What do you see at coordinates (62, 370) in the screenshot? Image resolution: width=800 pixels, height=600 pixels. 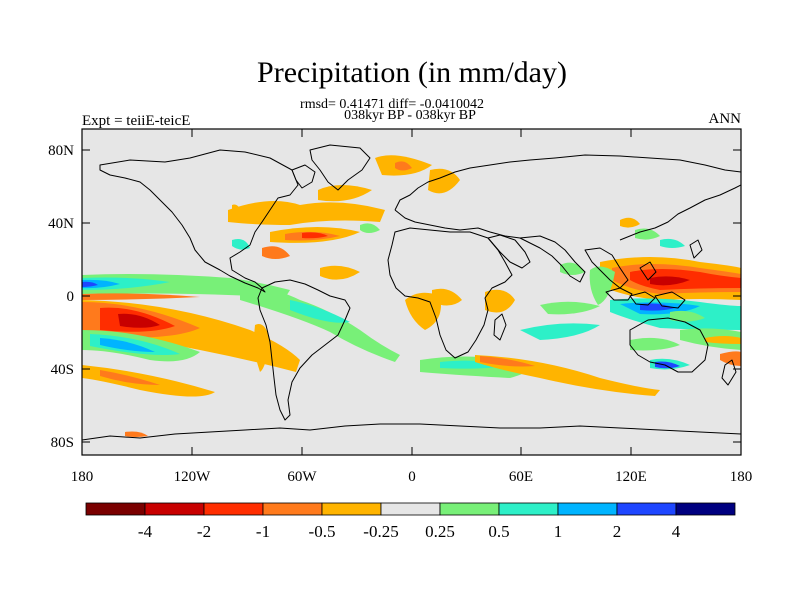 I see `y-tick-label: 40S` at bounding box center [62, 370].